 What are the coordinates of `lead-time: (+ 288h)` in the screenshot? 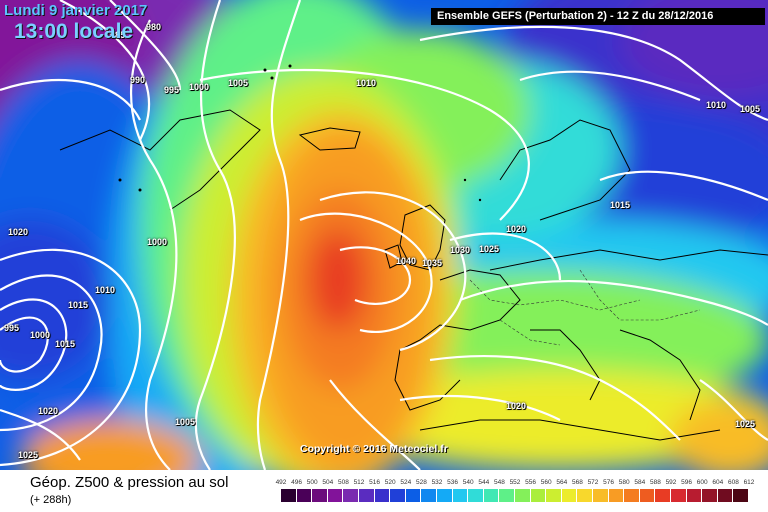 It's located at (51, 500).